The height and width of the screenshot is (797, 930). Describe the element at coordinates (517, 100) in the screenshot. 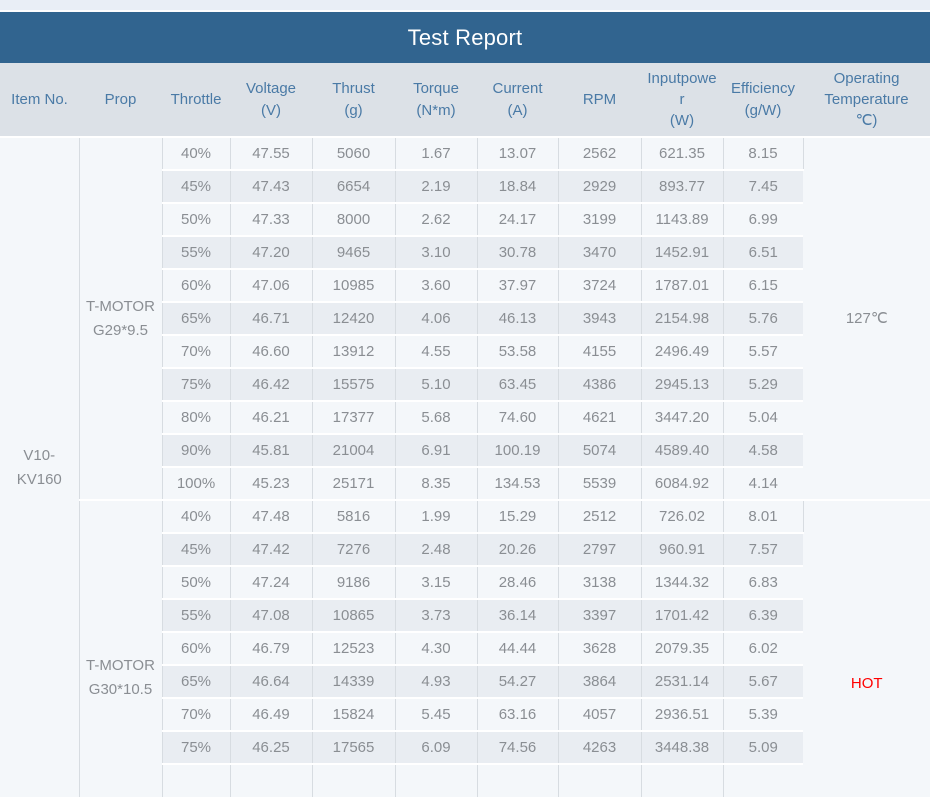

I see `col-header-current: Current (A)` at that location.